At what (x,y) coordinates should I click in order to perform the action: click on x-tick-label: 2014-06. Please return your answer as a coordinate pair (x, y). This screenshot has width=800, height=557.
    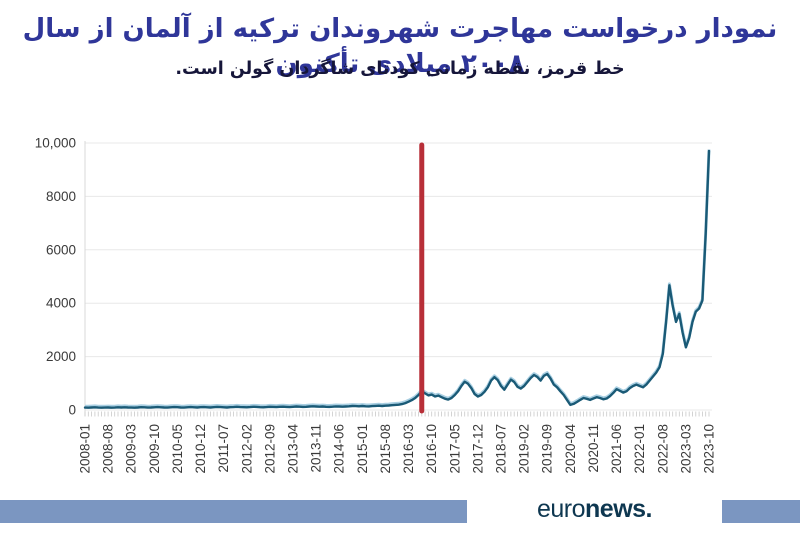
    Looking at the image, I should click on (339, 449).